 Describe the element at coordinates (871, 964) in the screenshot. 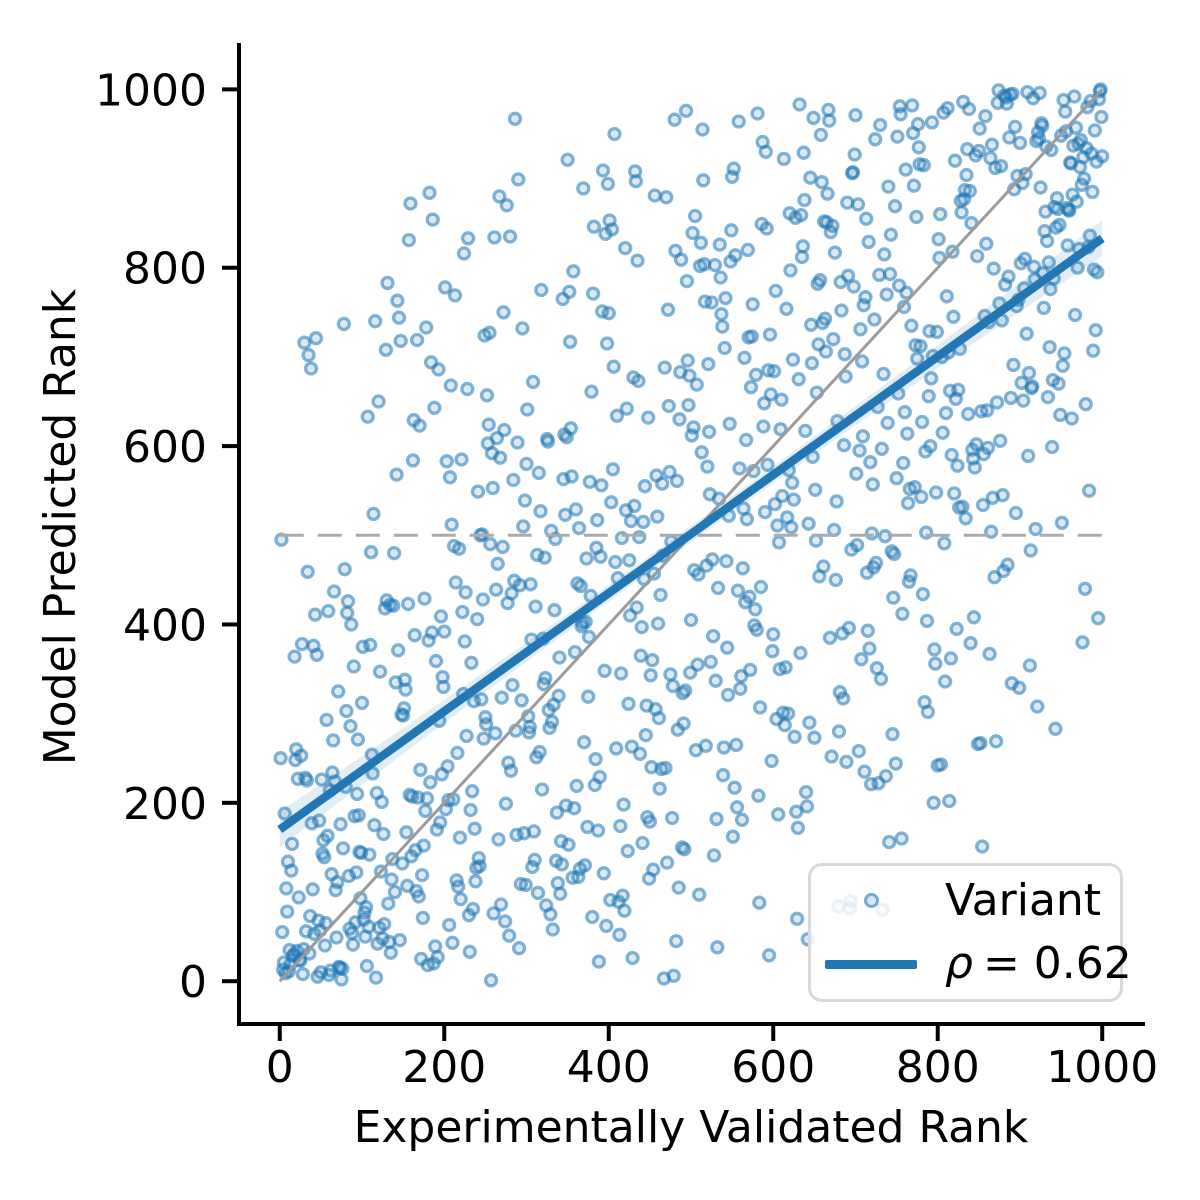

I see `regression-line-icon` at that location.